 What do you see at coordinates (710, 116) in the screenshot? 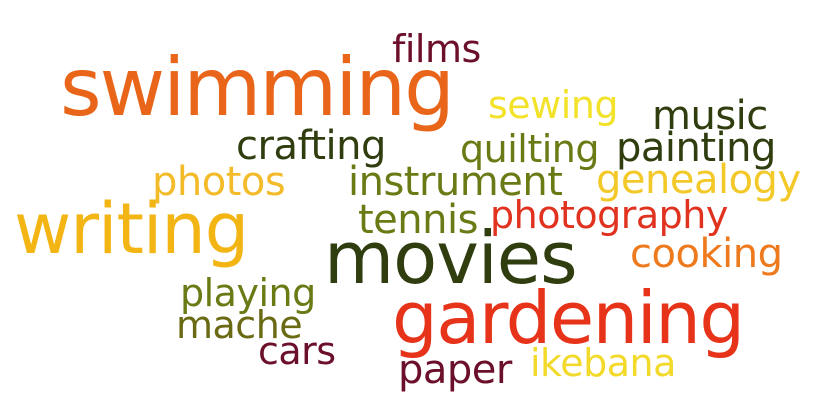
I see `word-music: music` at bounding box center [710, 116].